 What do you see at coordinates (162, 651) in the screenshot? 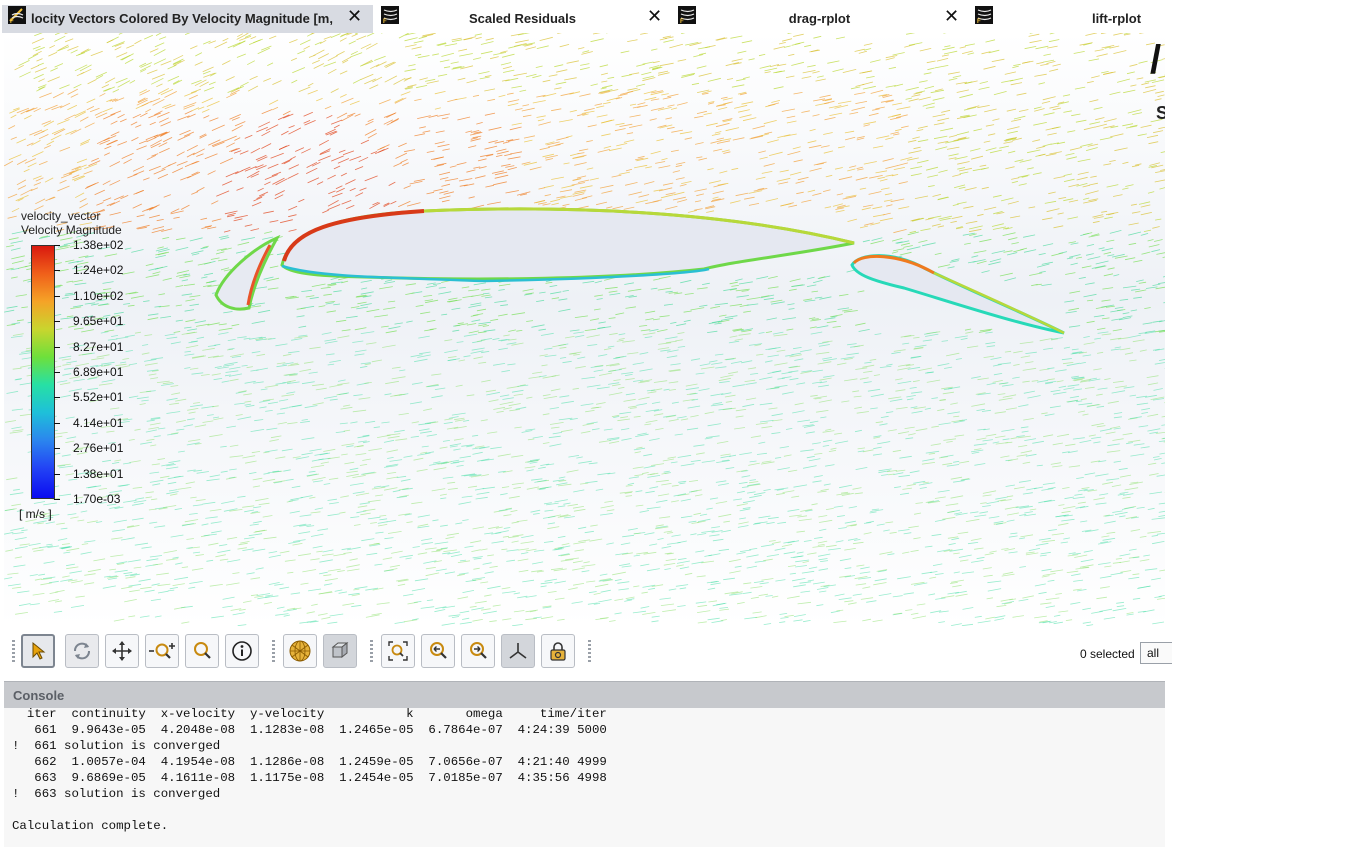
I see `zoom-in-out-button` at bounding box center [162, 651].